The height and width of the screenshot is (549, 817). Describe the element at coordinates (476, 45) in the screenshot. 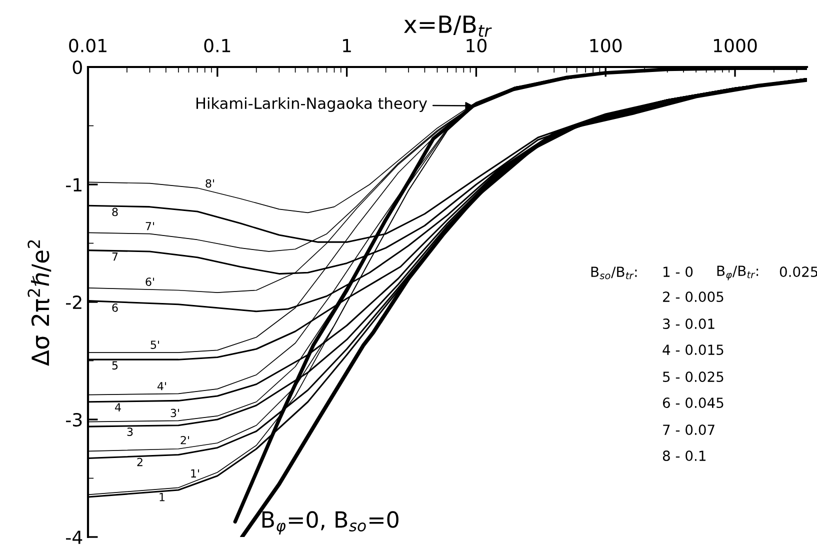

I see `x-tick-label: 10` at that location.